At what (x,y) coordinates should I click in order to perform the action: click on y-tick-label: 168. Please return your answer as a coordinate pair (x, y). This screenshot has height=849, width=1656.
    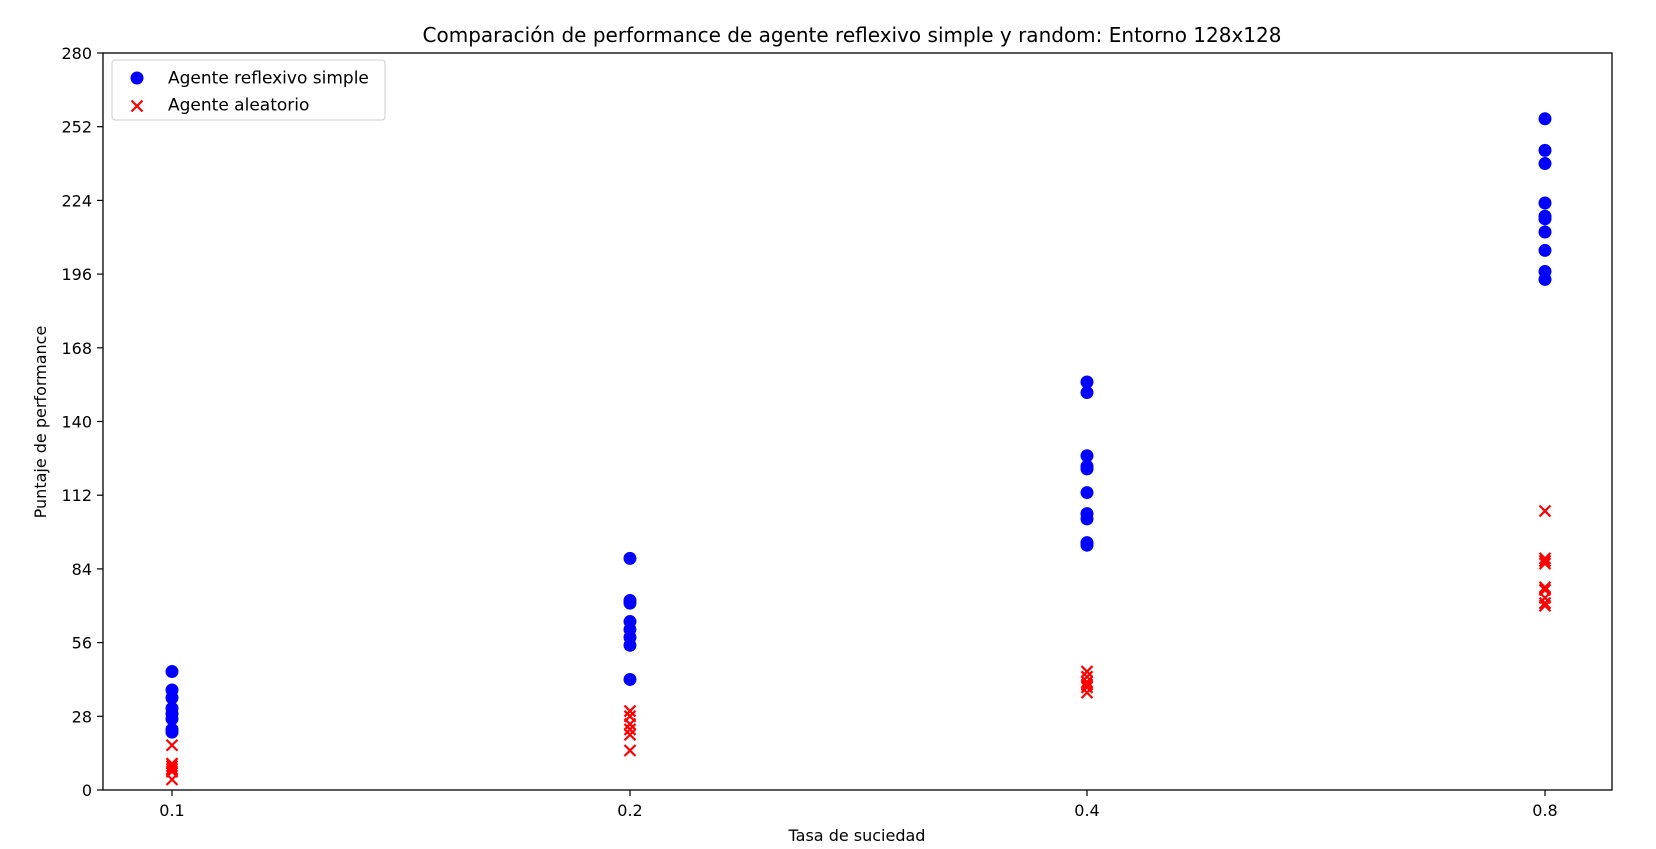
    Looking at the image, I should click on (76, 348).